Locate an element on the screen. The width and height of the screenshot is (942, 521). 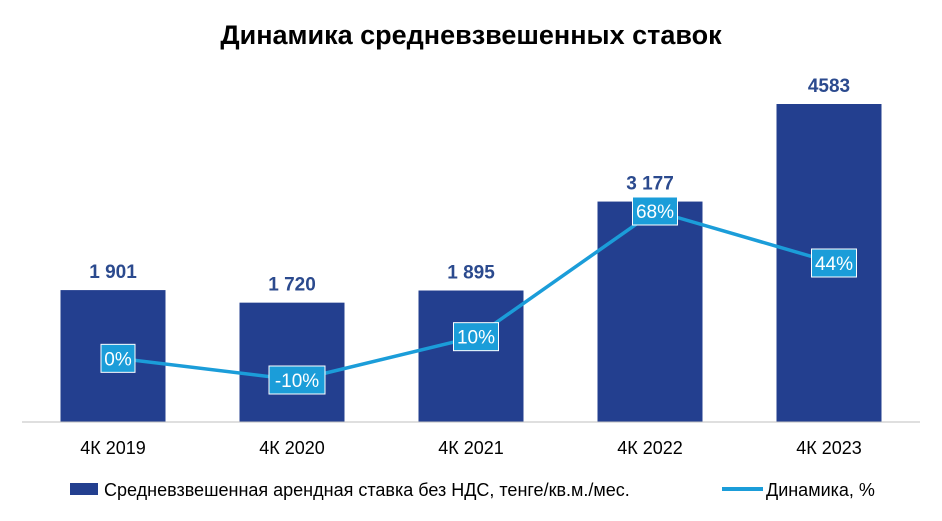
line-value-label-5: 44% is located at coordinates (834, 264).